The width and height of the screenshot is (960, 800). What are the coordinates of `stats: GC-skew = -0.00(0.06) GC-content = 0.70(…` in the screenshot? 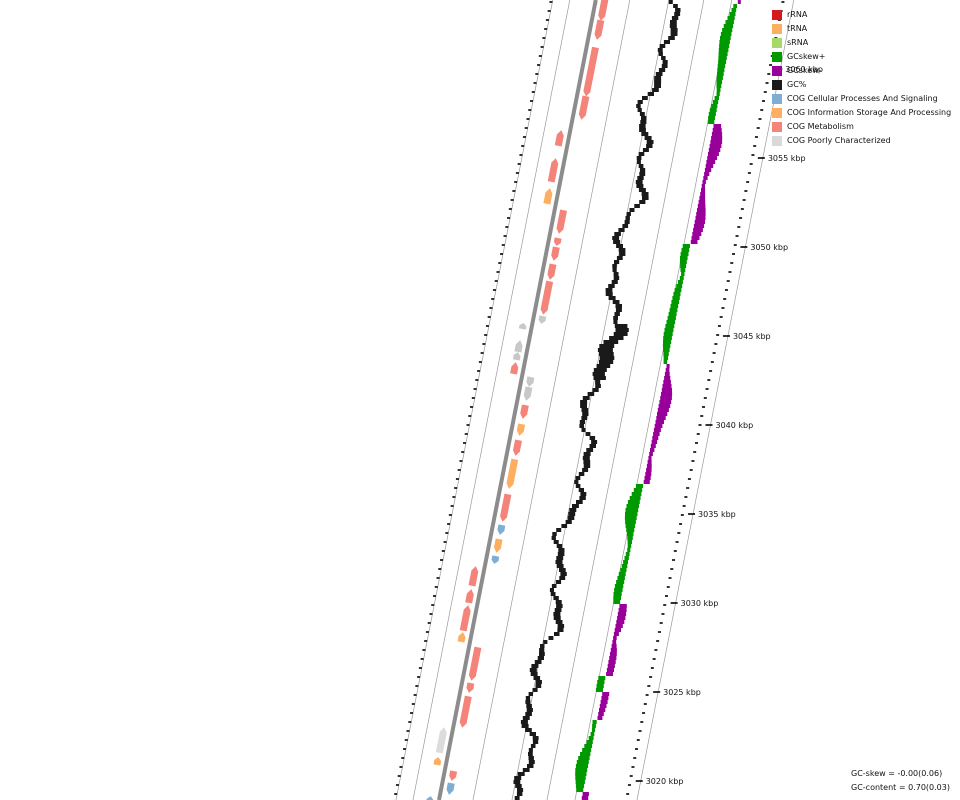 It's located at (900, 781).